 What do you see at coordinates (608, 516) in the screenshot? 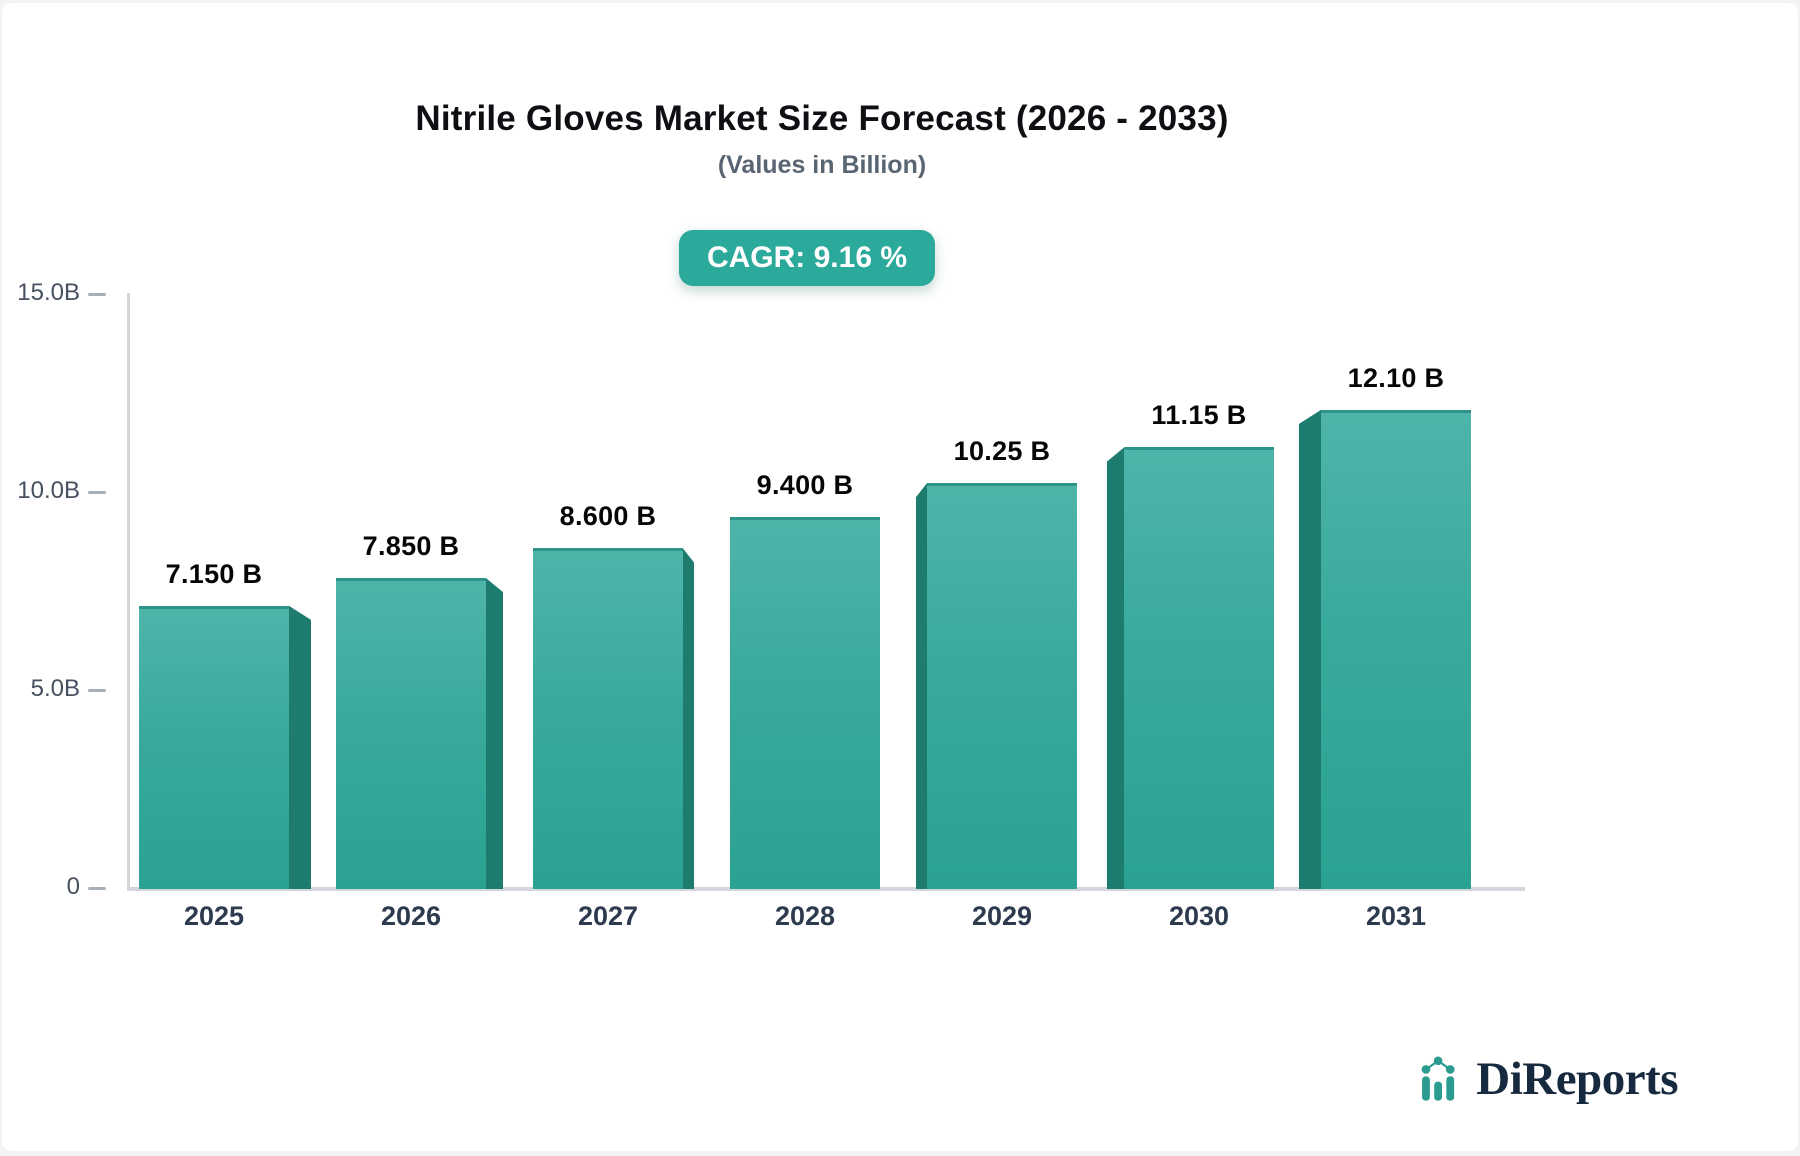
I see `bar-value-label-2027: 8.600 B` at bounding box center [608, 516].